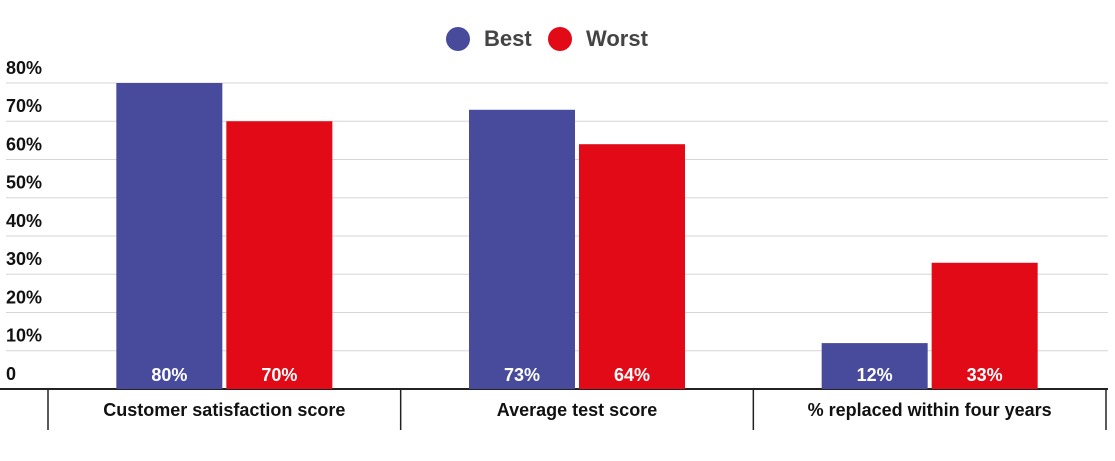  What do you see at coordinates (522, 375) in the screenshot?
I see `value-label: 73%` at bounding box center [522, 375].